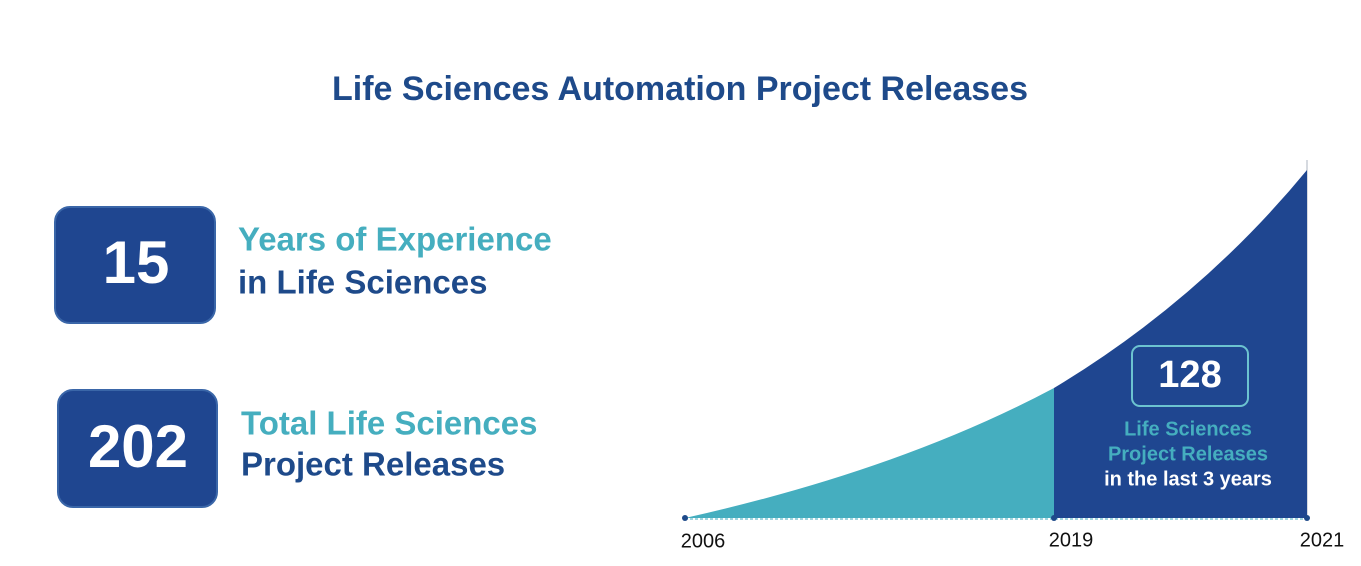 The width and height of the screenshot is (1361, 566). What do you see at coordinates (1188, 479) in the screenshot?
I see `callout-label: in the last 3 years` at bounding box center [1188, 479].